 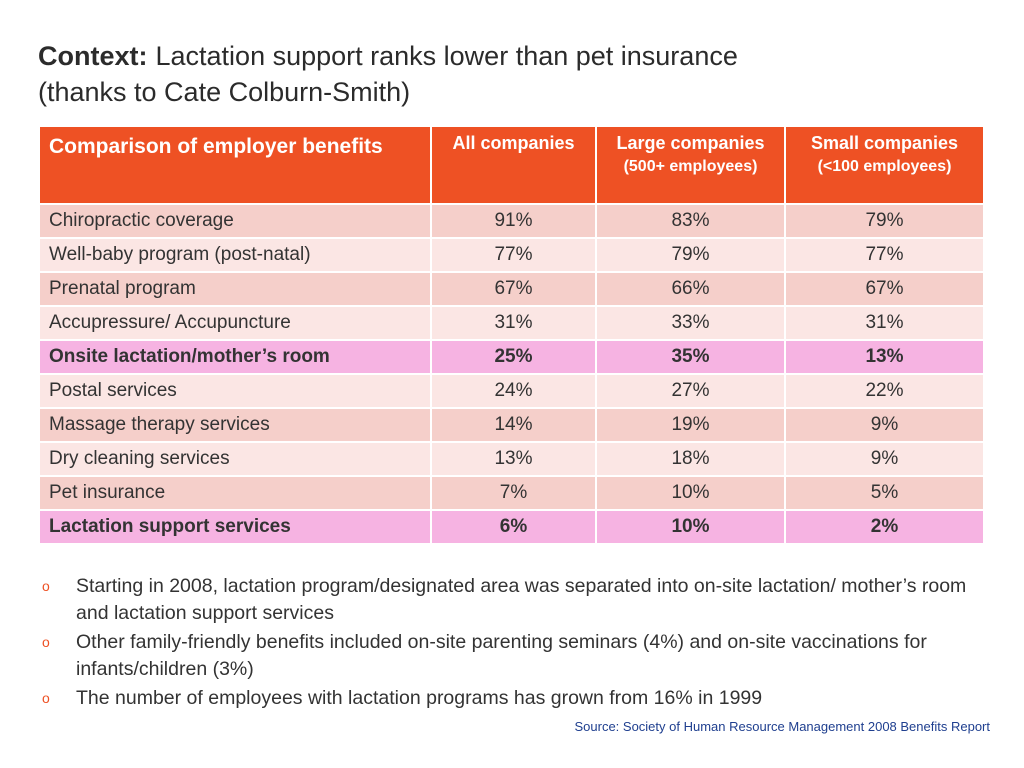 I want to click on benefit-cell: Well-baby program (post-natal), so click(x=235, y=255).